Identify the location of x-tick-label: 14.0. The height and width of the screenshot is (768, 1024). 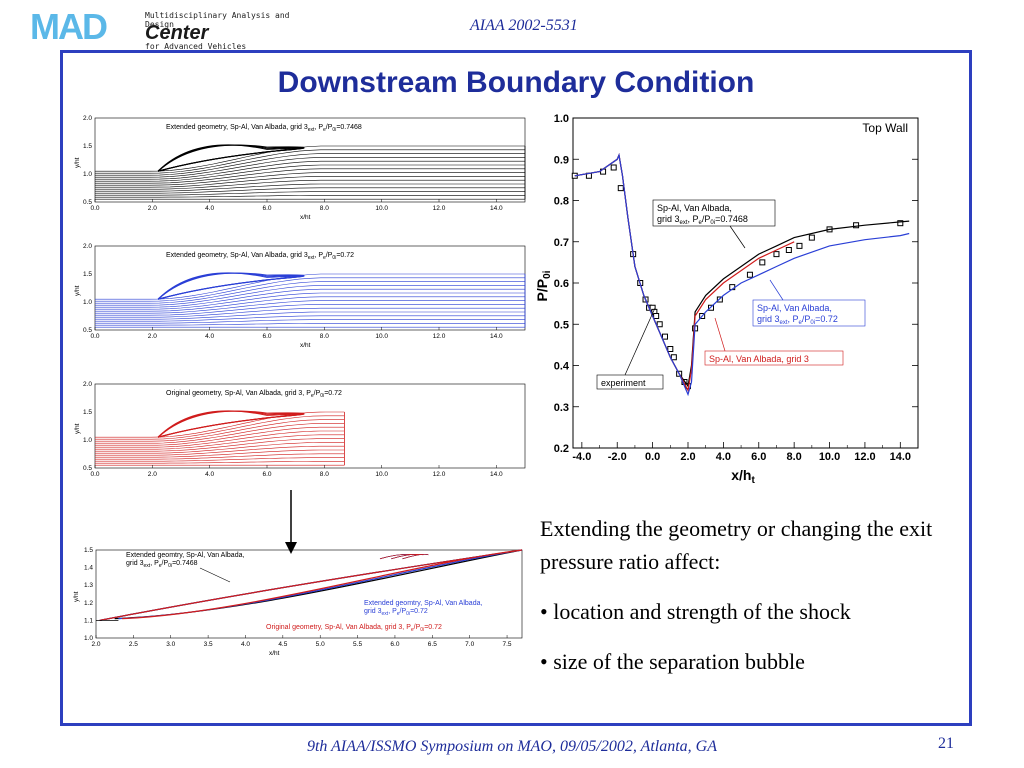
(496, 208).